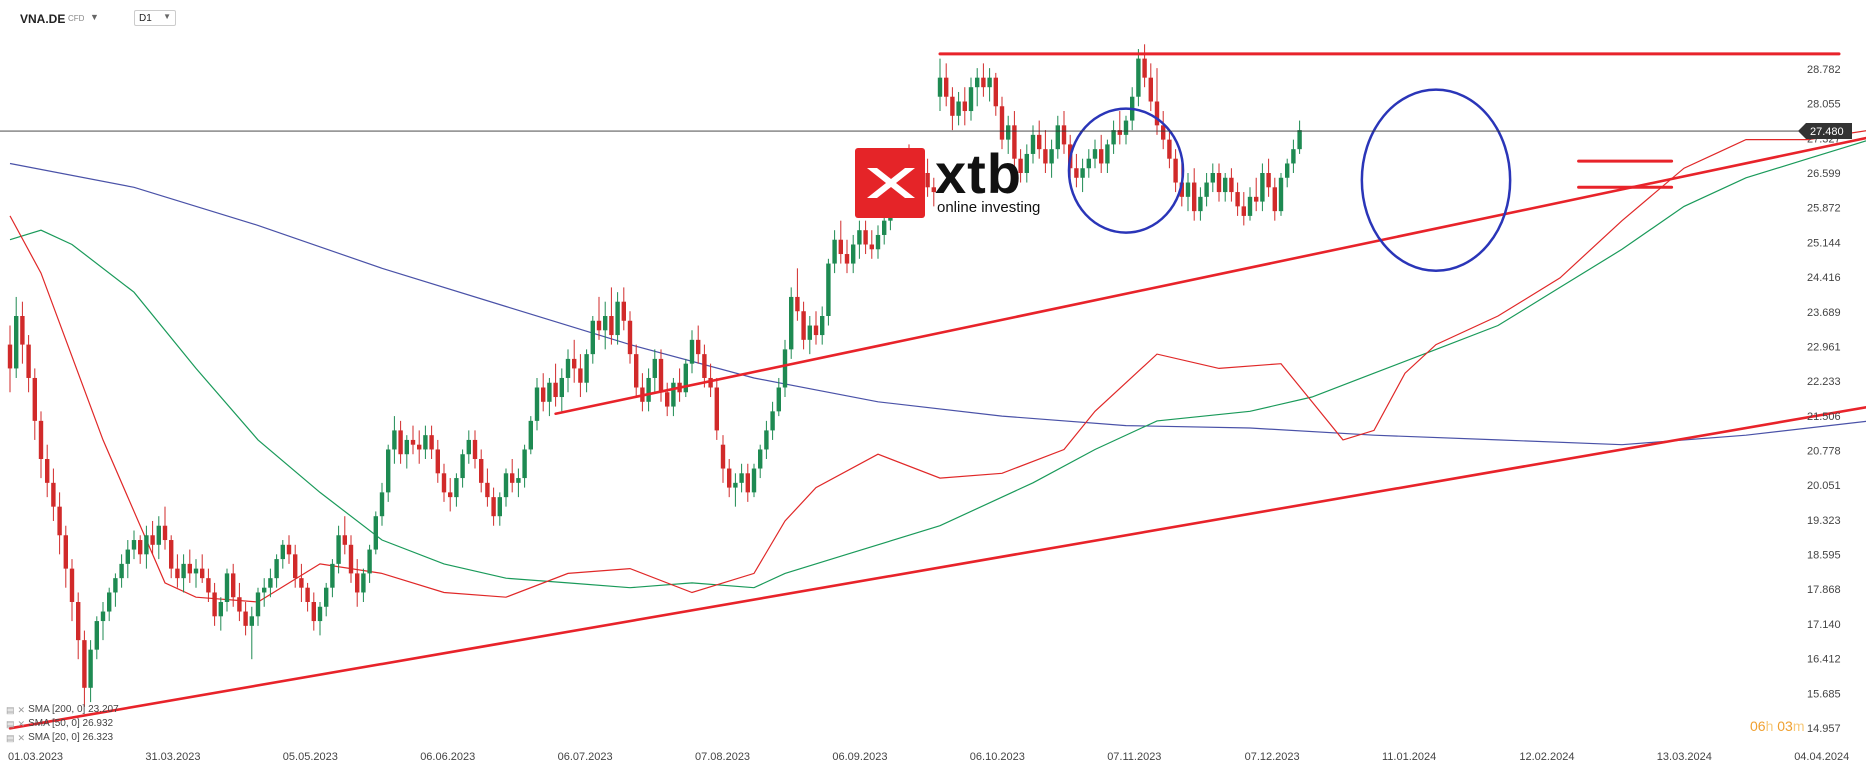 Image resolution: width=1866 pixels, height=767 pixels. What do you see at coordinates (1824, 590) in the screenshot?
I see `y-tick-label: 17.868` at bounding box center [1824, 590].